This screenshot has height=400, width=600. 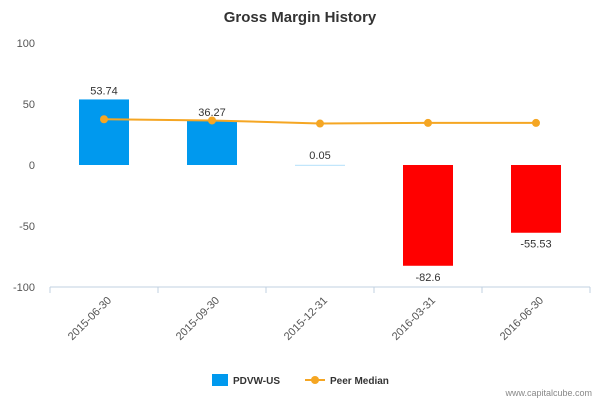 I want to click on y-tick-label: -50, so click(x=27, y=227).